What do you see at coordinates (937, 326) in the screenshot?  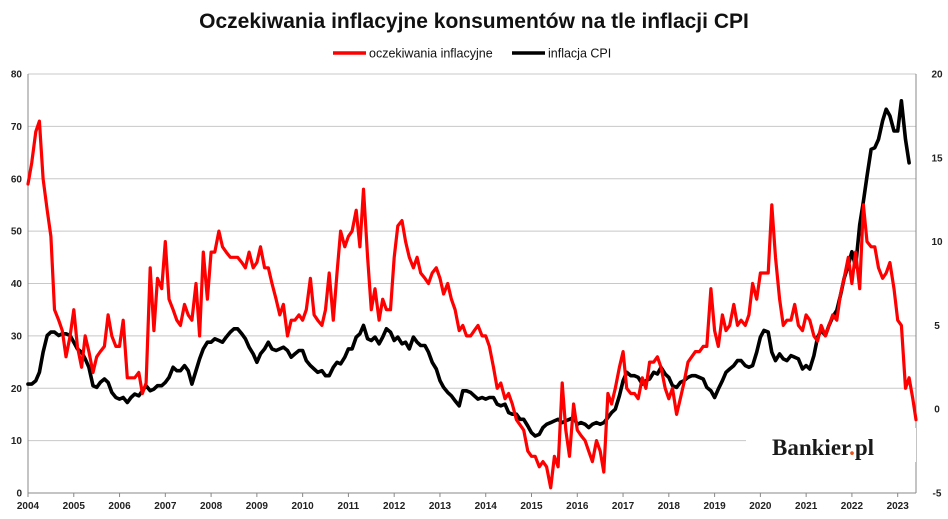 I see `right-tick-label: 5` at bounding box center [937, 326].